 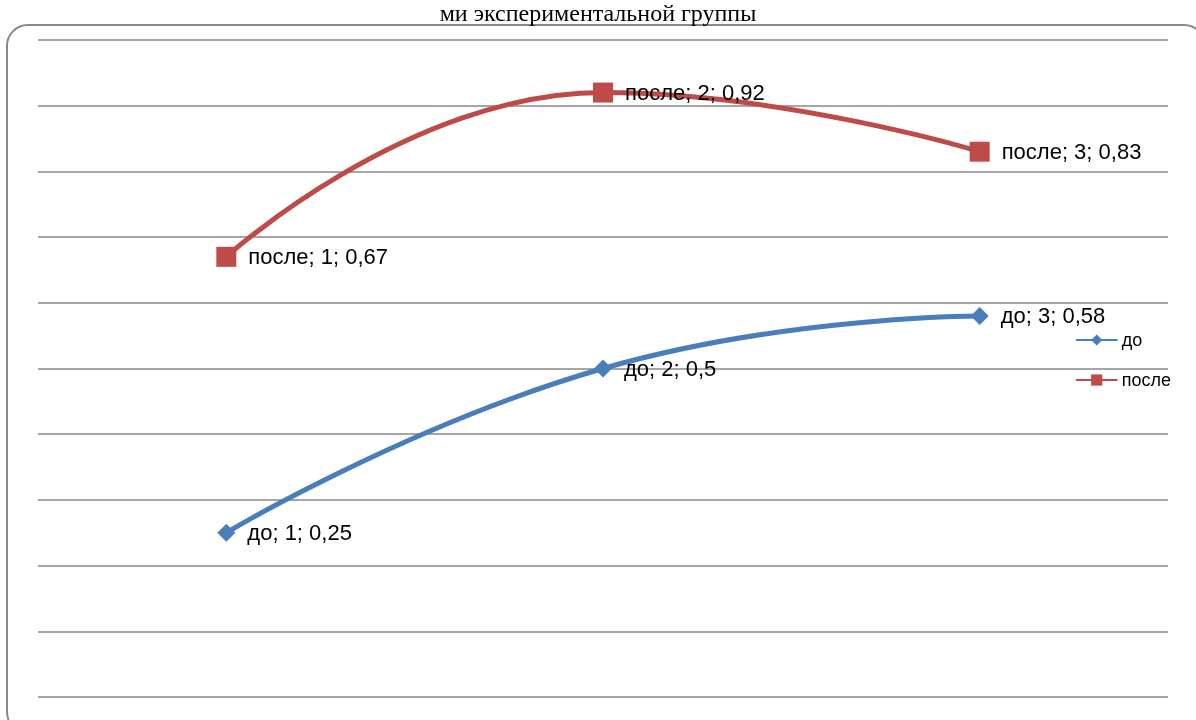 I want to click on legend-label: после, so click(x=1146, y=380).